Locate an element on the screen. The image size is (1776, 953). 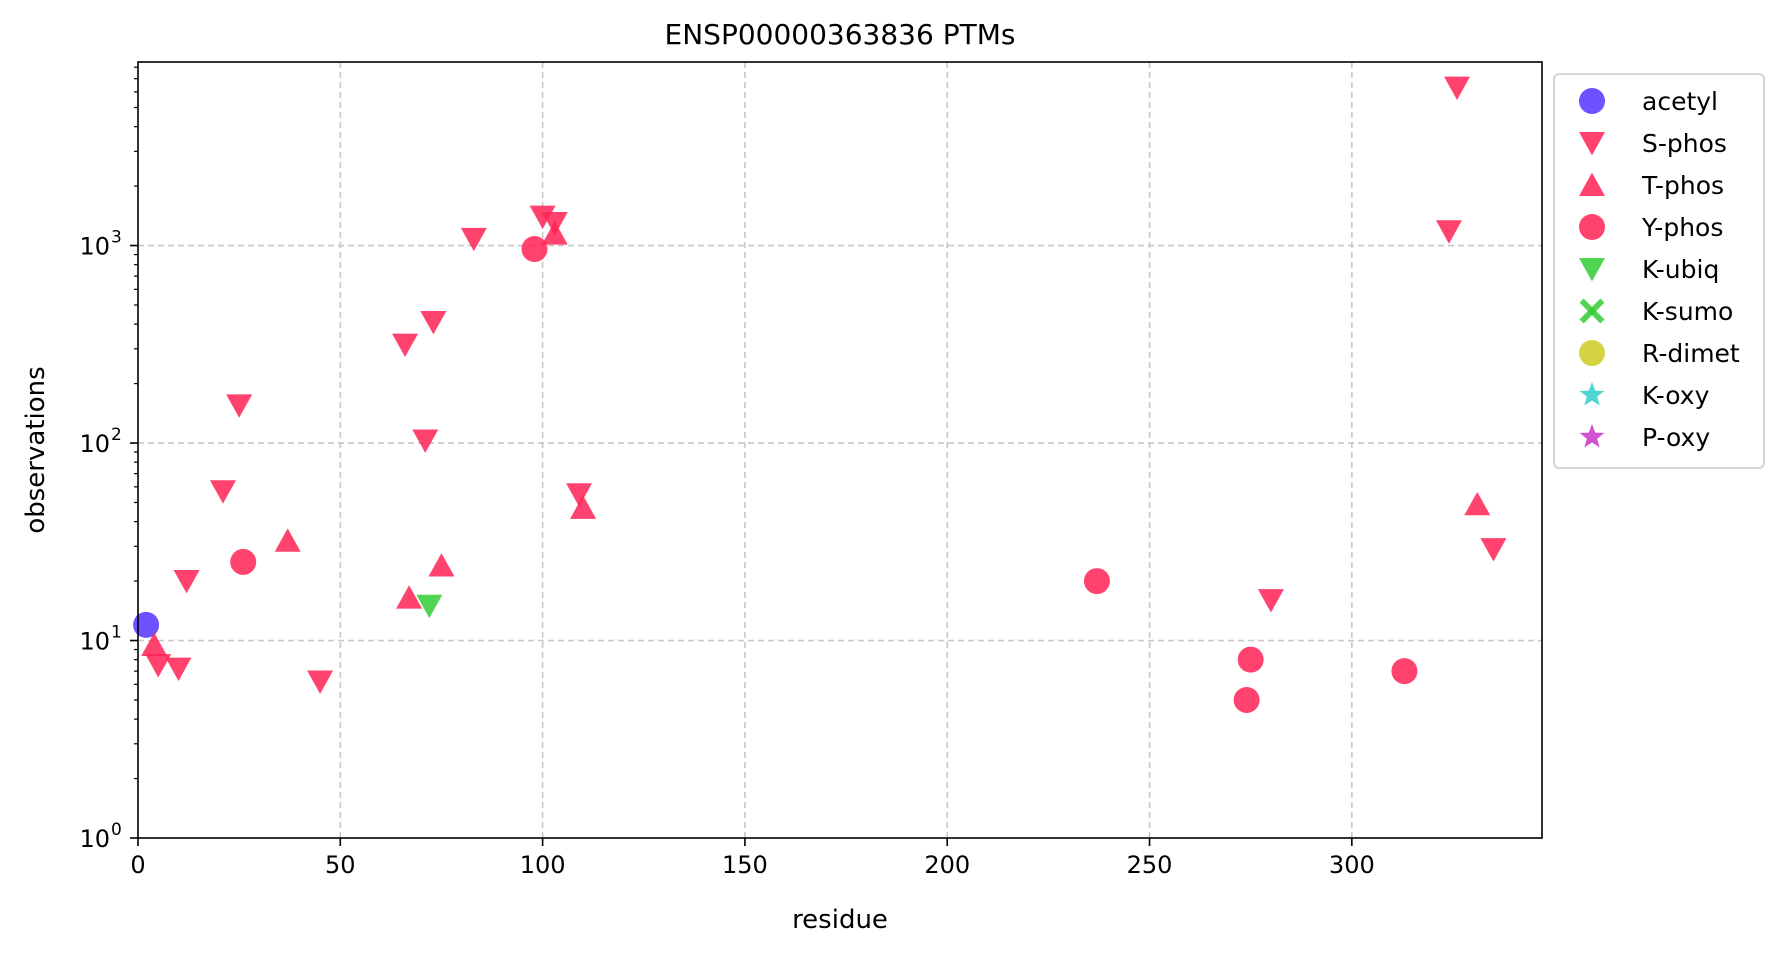
legend-marker-s-phos is located at coordinates (1592, 143).